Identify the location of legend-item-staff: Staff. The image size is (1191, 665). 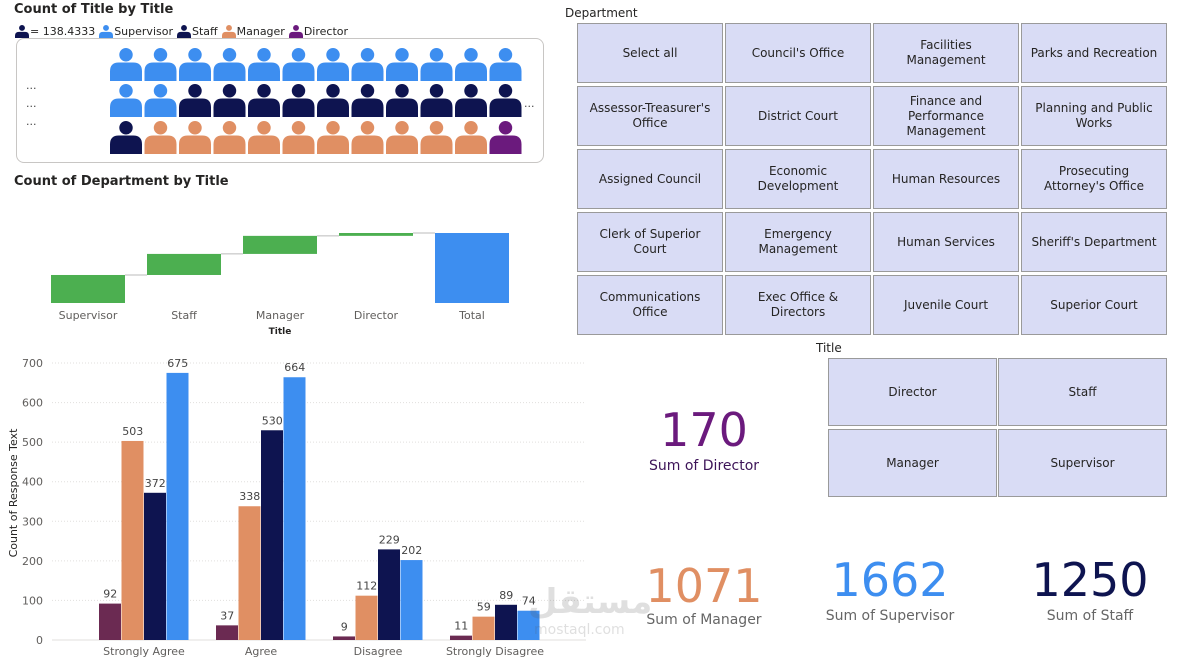
(197, 31).